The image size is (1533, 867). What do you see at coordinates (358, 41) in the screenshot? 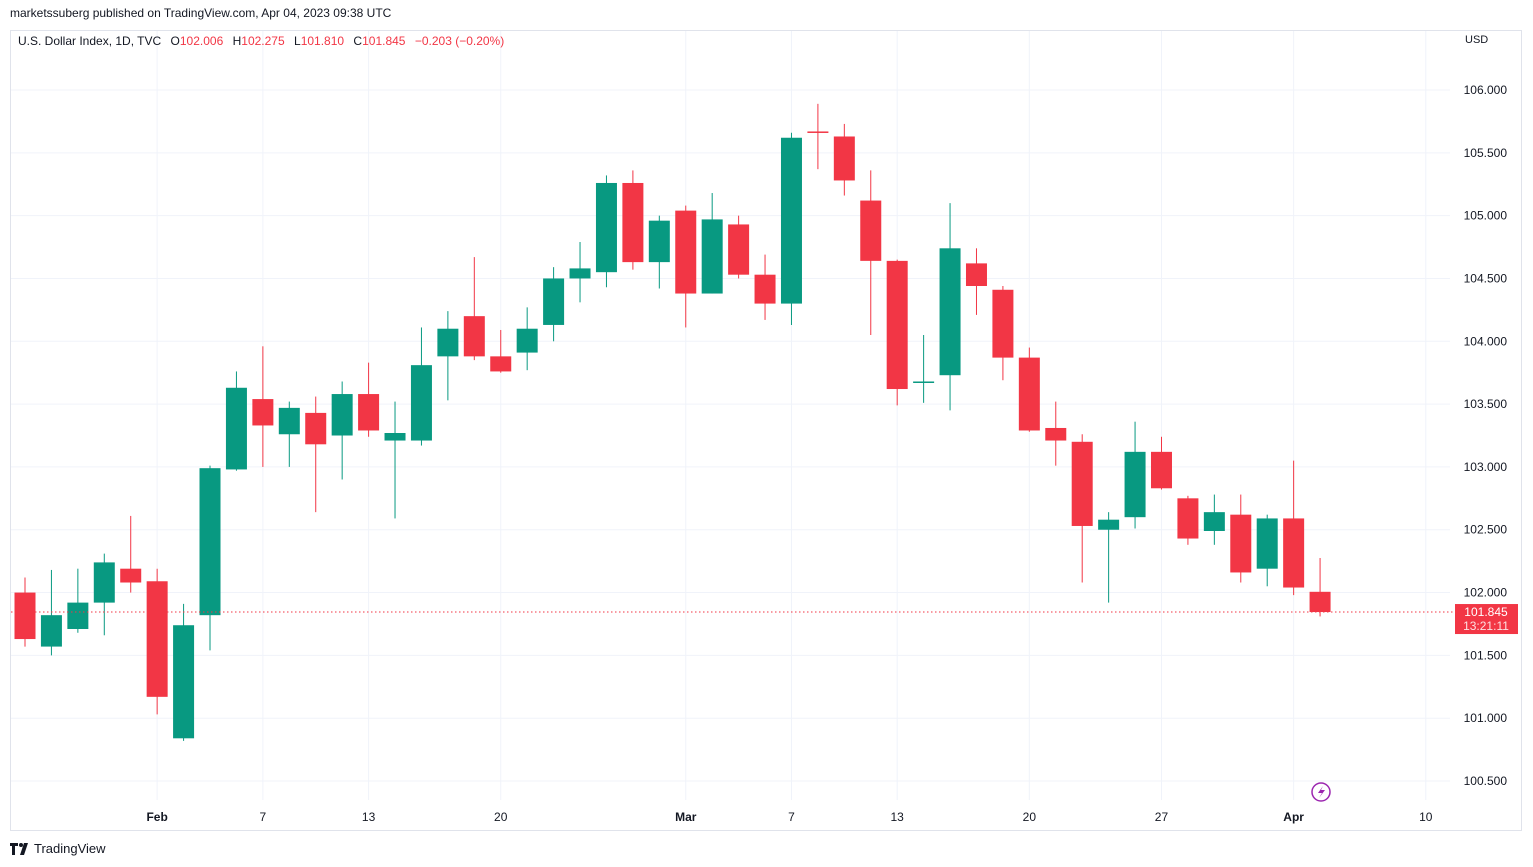
I see `close-label: C` at bounding box center [358, 41].